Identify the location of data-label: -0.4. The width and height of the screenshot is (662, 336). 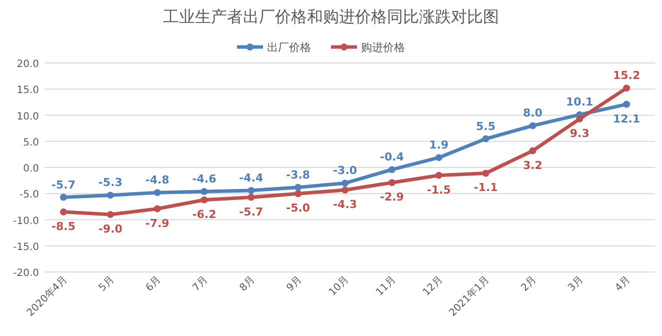
(392, 157).